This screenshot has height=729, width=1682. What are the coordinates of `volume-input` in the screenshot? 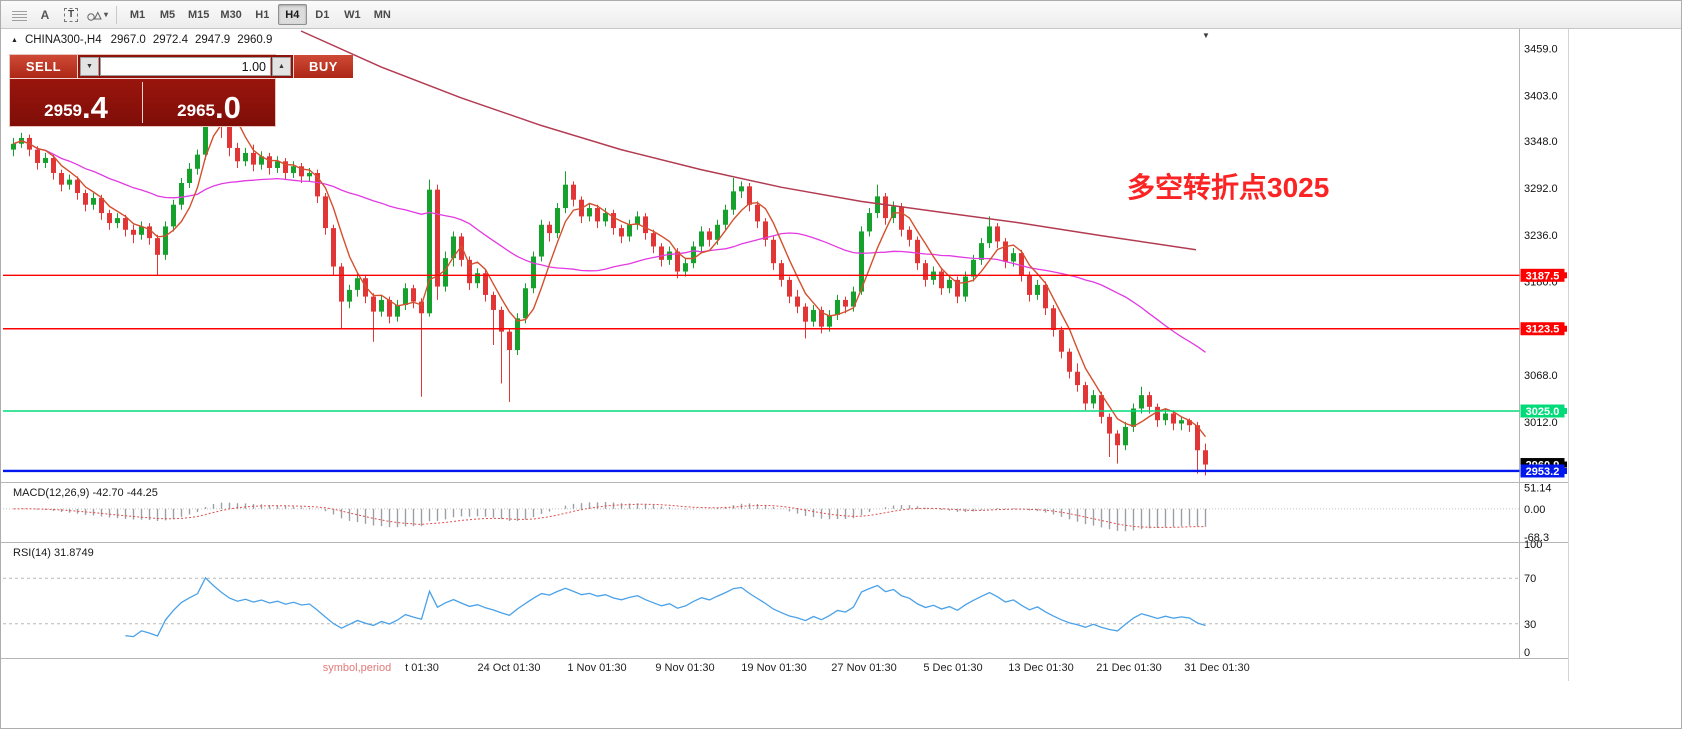 It's located at (185, 66).